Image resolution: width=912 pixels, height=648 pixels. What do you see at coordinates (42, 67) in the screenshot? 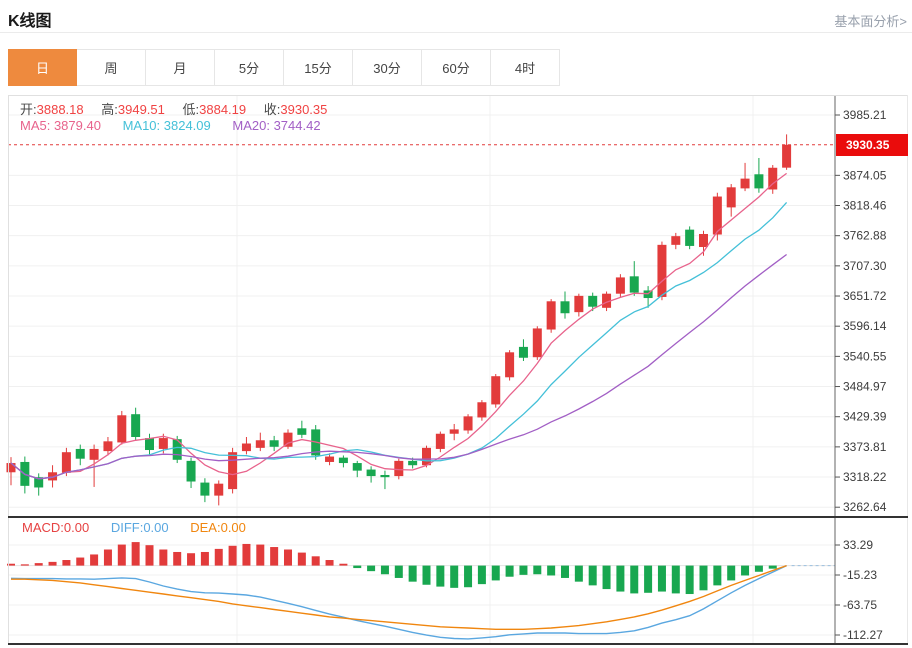
I see `tab-日: 日` at bounding box center [42, 67].